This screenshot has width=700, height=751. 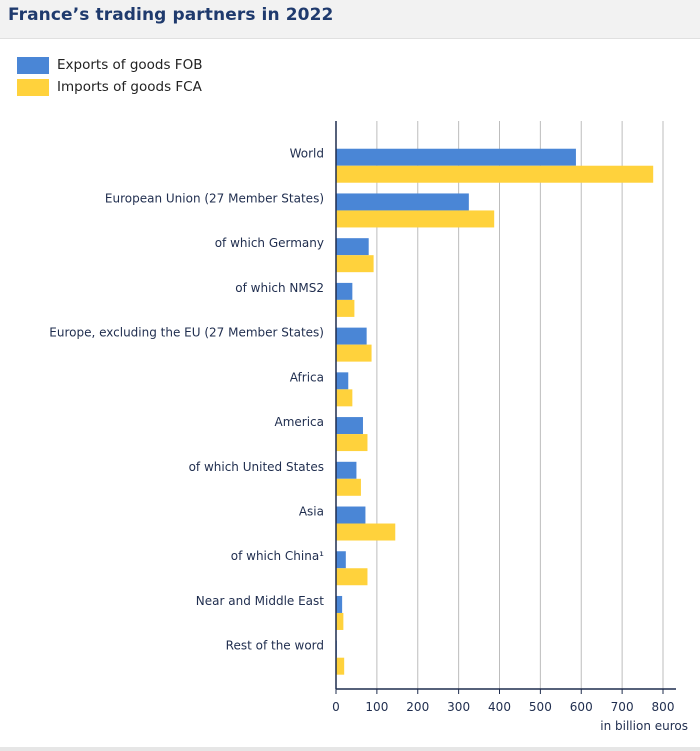 What do you see at coordinates (581, 707) in the screenshot?
I see `x-tick-label: 600` at bounding box center [581, 707].